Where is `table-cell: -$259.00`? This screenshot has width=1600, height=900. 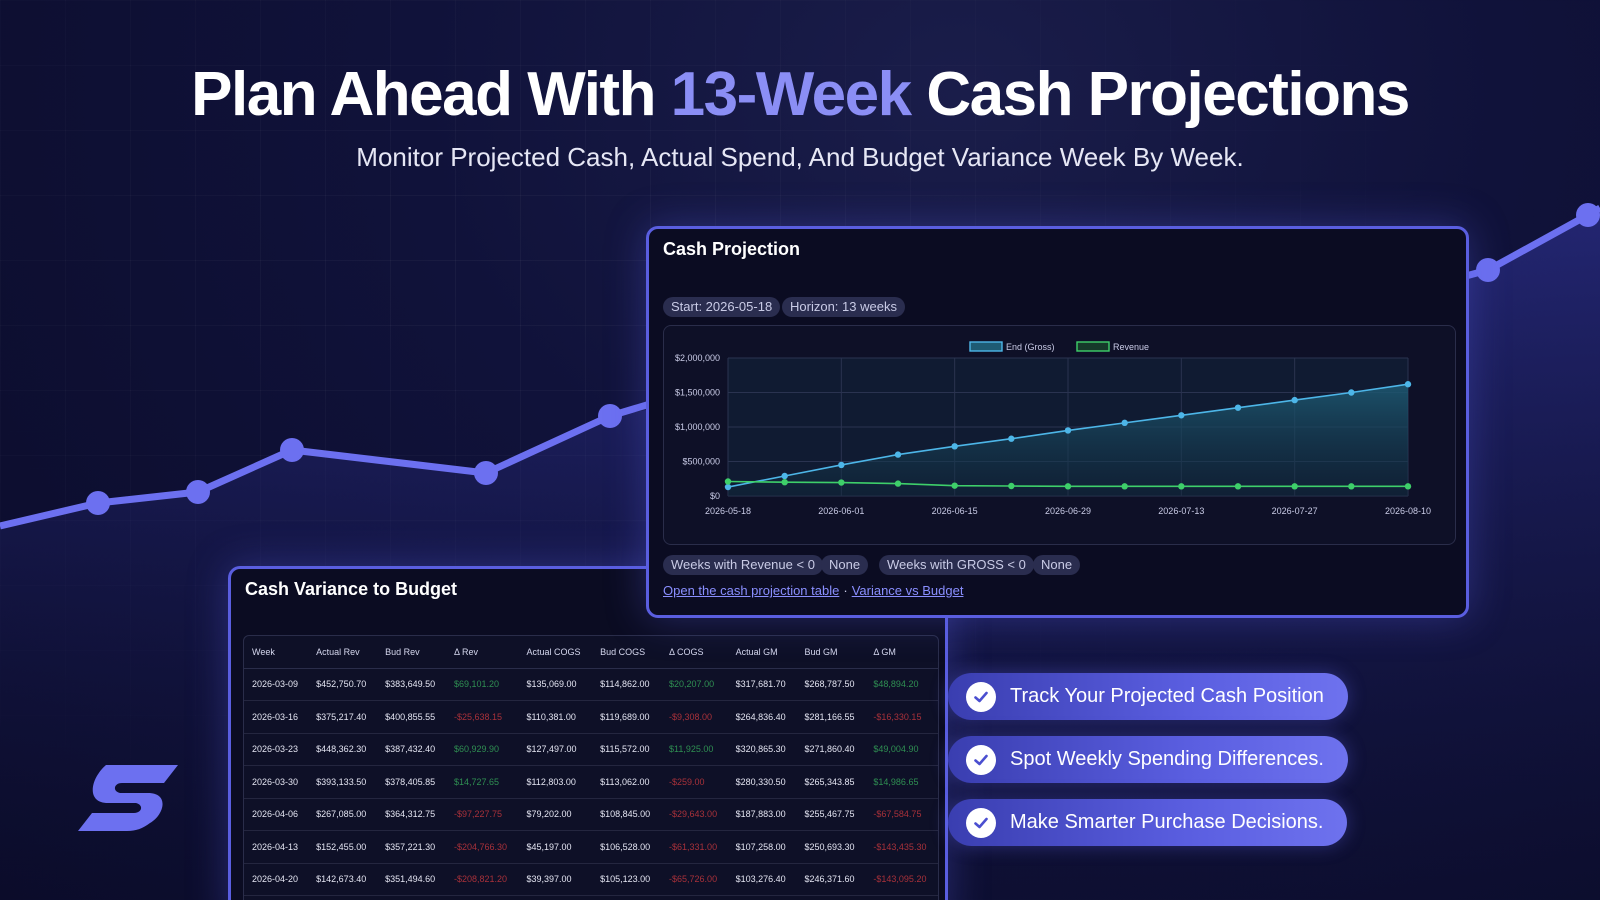 table-cell: -$259.00 is located at coordinates (694, 782).